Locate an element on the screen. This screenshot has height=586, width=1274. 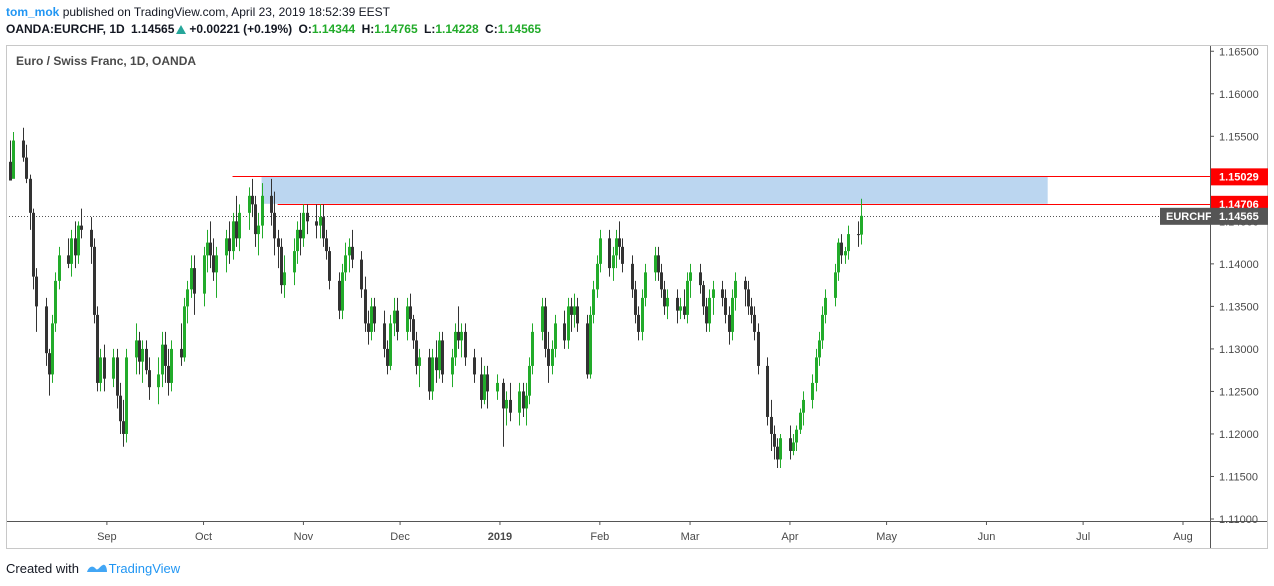
footer-brand: TradingView is located at coordinates (144, 568).